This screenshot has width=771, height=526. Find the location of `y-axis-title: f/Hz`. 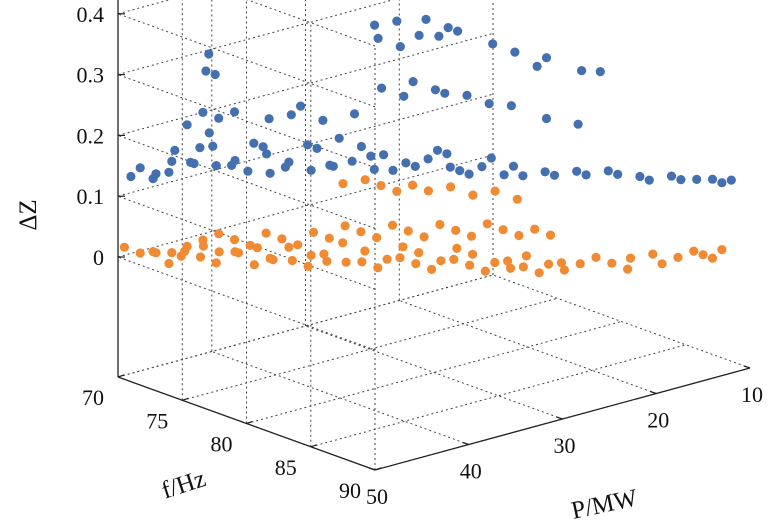

y-axis-title: f/Hz is located at coordinates (183, 484).